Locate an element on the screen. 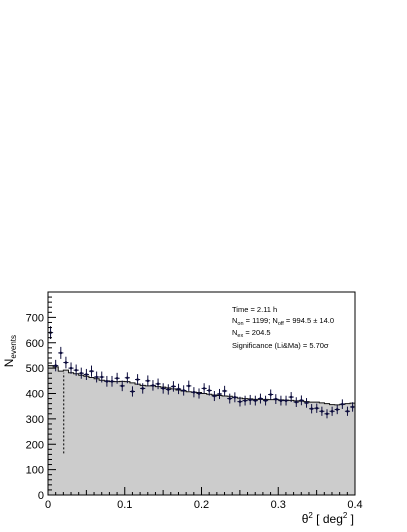 The width and height of the screenshot is (407, 532). y-tick-label: 500 is located at coordinates (35, 369).